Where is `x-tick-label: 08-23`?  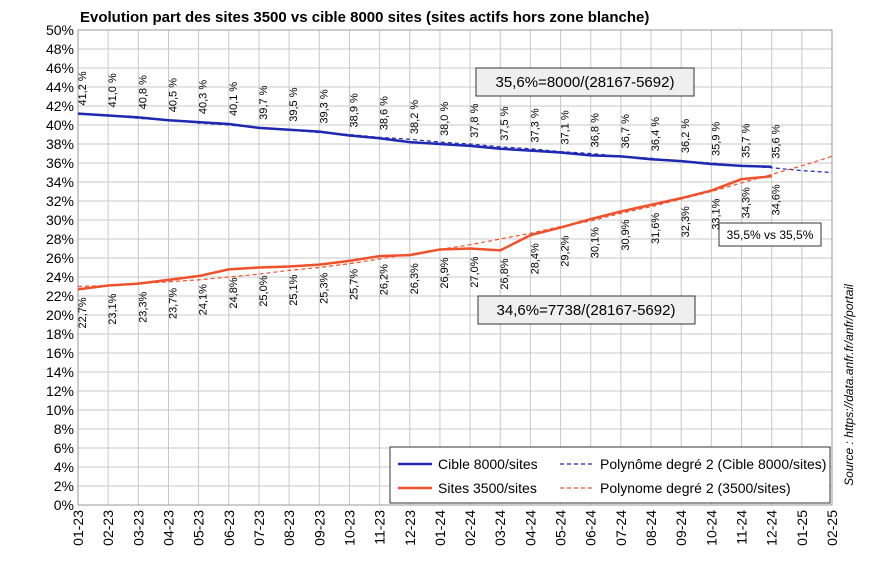
x-tick-label: 08-23 is located at coordinates (289, 528).